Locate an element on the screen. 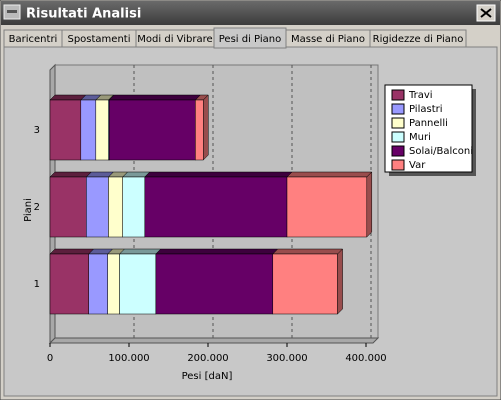  tab is located at coordinates (418, 38).